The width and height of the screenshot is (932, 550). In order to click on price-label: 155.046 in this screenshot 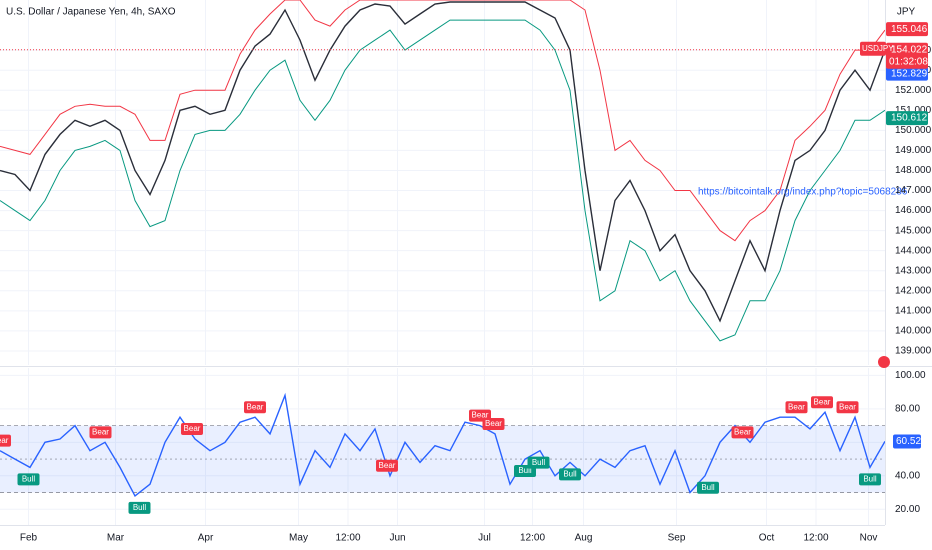, I will do `click(909, 29)`.